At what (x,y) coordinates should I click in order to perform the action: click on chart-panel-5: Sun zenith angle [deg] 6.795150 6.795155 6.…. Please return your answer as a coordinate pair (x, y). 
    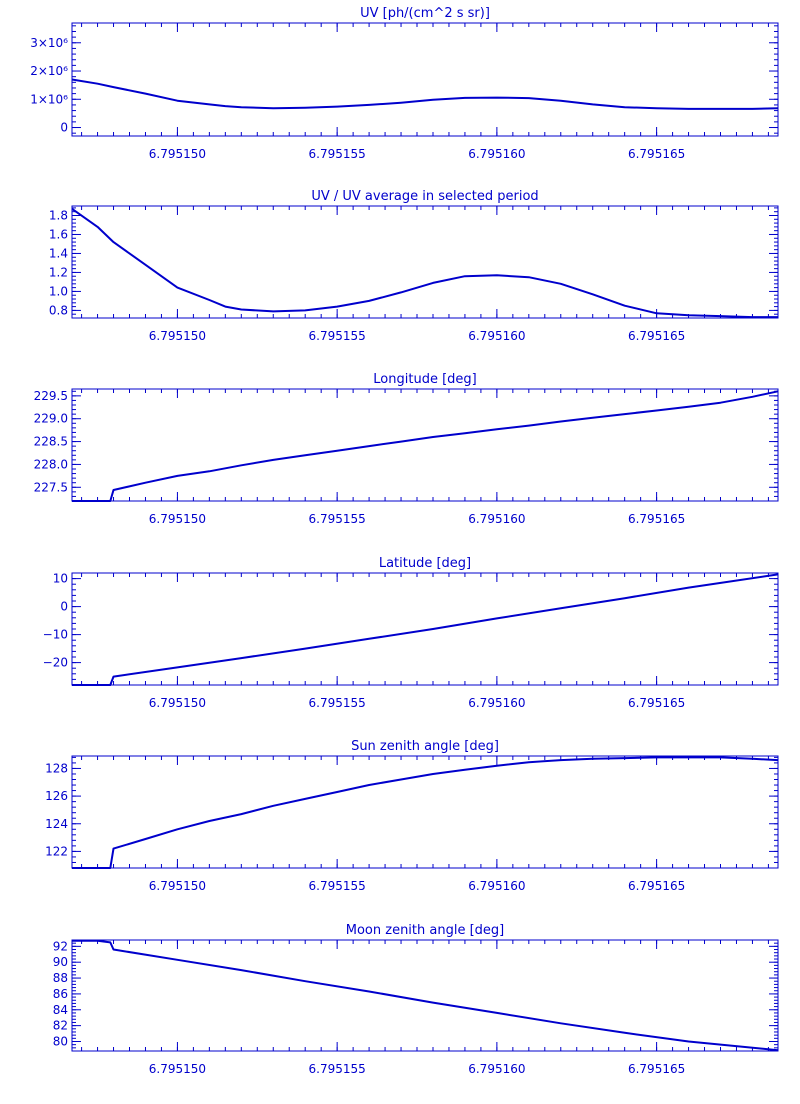
    Looking at the image, I should click on (412, 816).